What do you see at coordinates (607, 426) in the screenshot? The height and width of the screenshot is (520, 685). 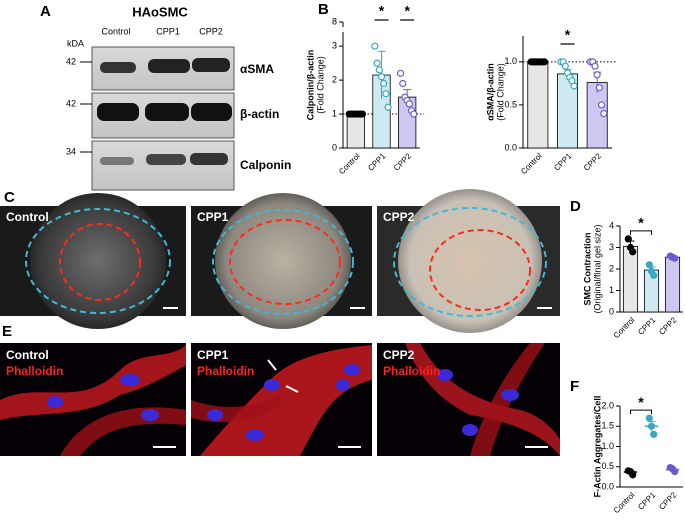 I see `y-tick-label: 1.5` at bounding box center [607, 426].